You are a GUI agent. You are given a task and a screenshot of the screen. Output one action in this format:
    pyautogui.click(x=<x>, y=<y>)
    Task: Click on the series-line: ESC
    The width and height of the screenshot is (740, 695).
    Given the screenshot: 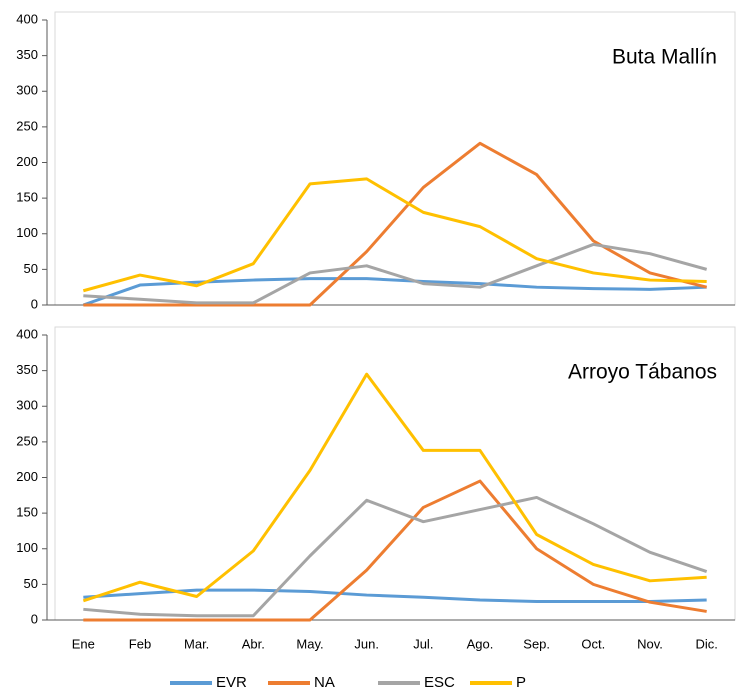 What is the action you would take?
    pyautogui.click(x=395, y=556)
    